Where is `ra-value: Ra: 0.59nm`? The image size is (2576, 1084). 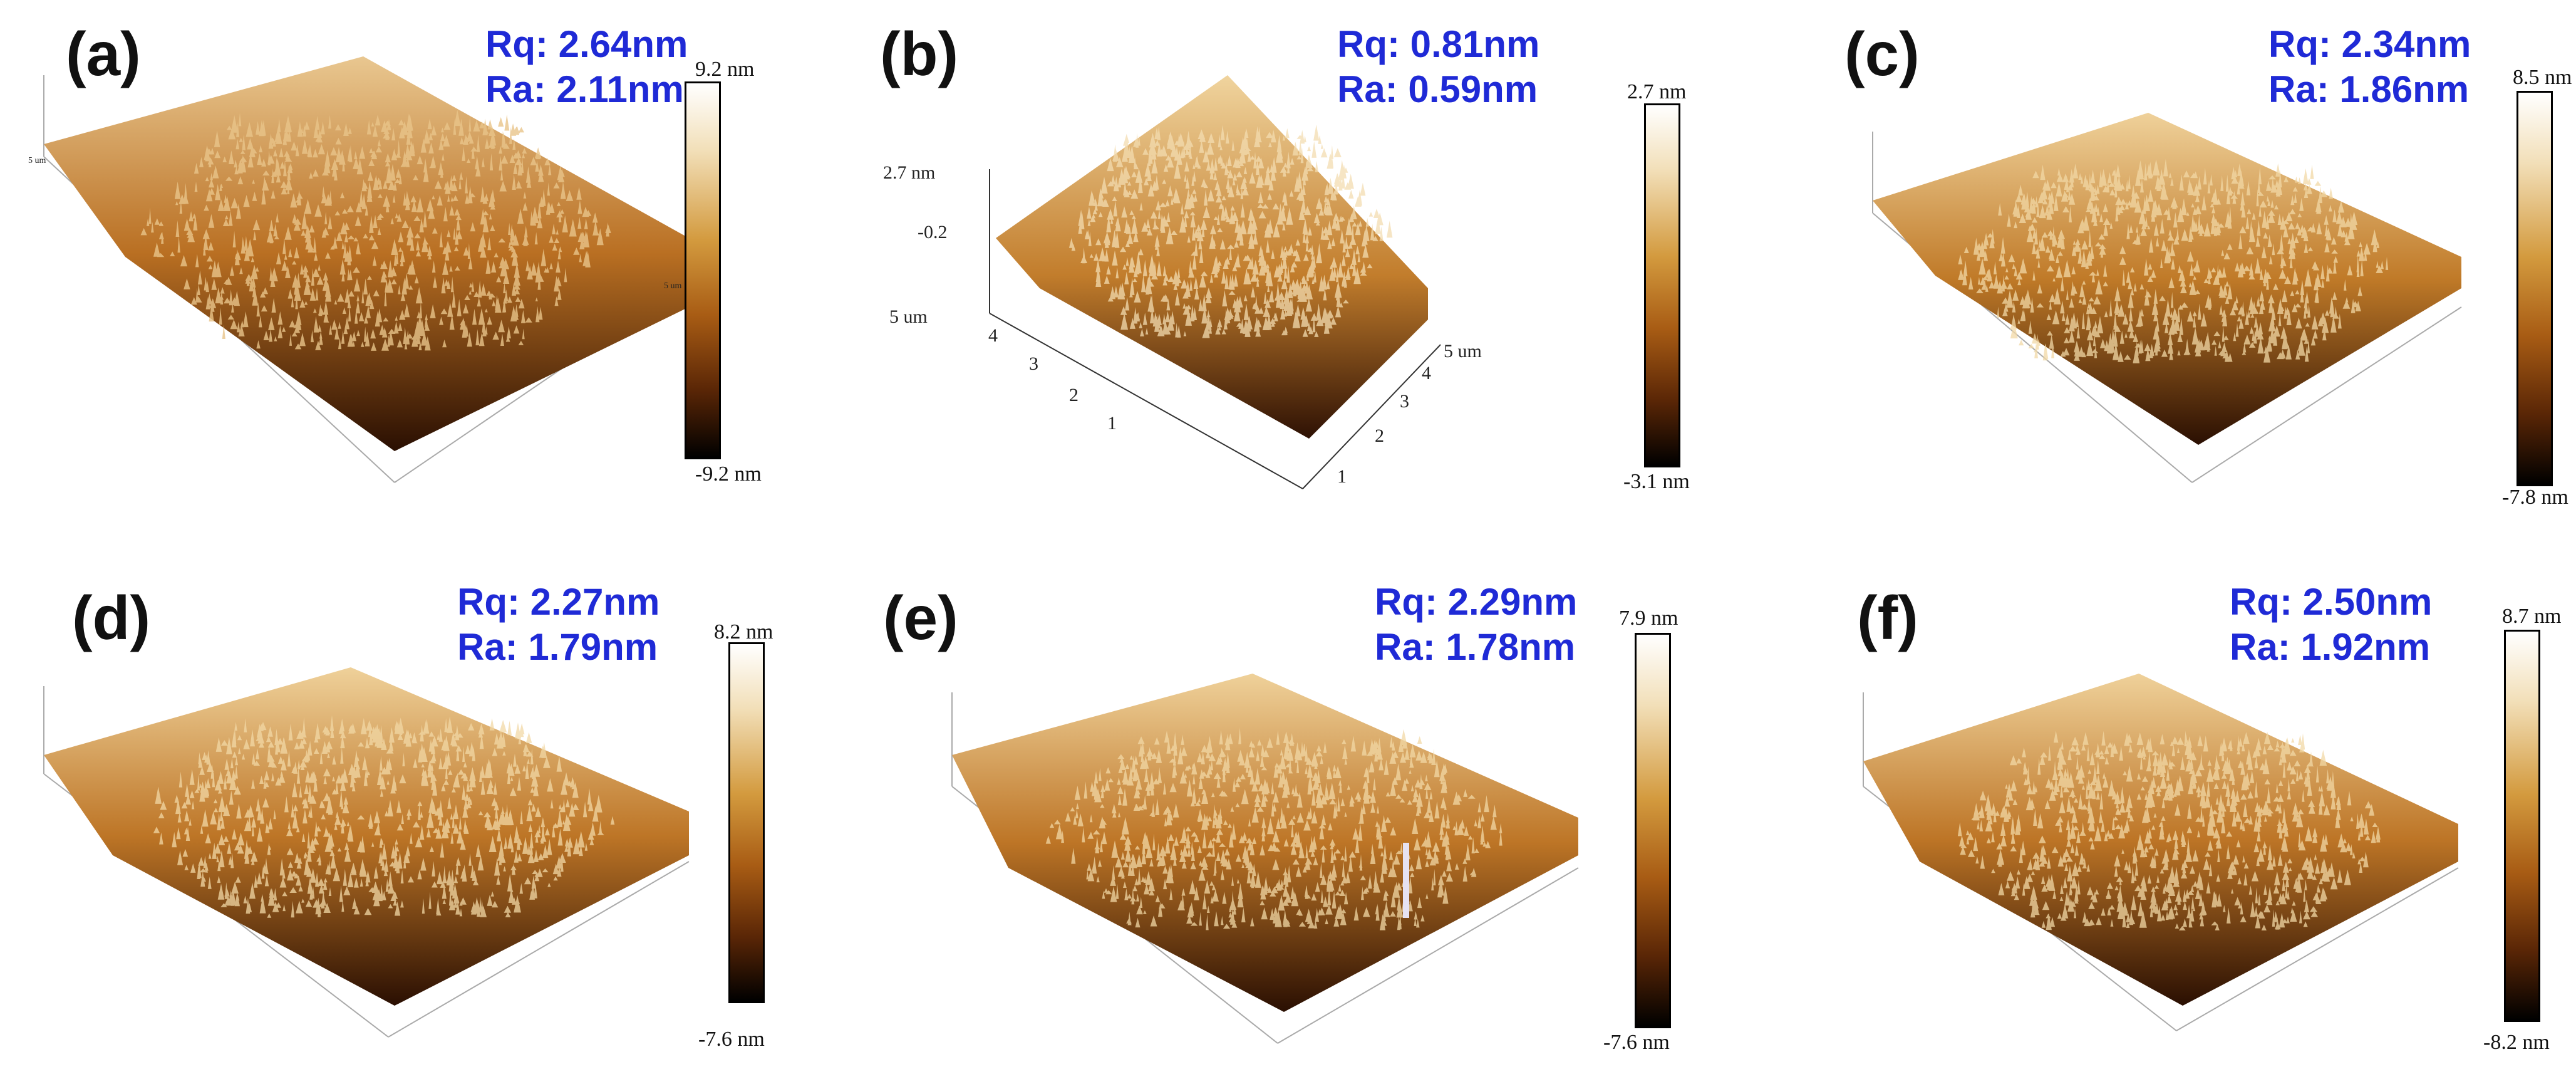 ra-value: Ra: 0.59nm is located at coordinates (1437, 89).